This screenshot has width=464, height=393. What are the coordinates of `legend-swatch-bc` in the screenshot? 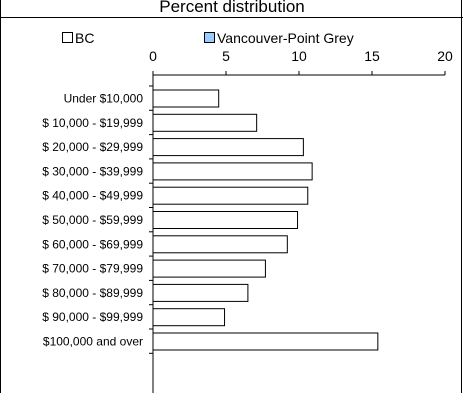 It's located at (67, 37).